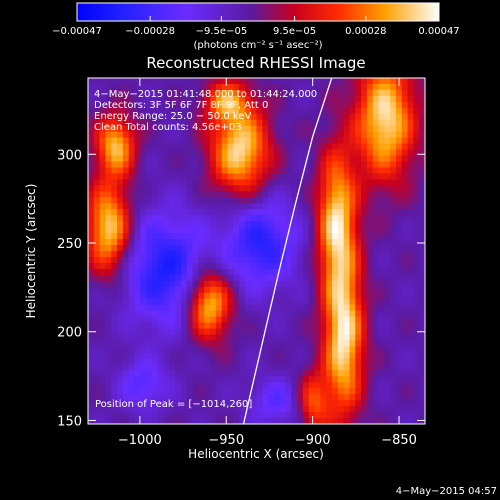 This screenshot has height=500, width=500. I want to click on y-axis-title: Heliocentric Y (arcsec), so click(31, 251).